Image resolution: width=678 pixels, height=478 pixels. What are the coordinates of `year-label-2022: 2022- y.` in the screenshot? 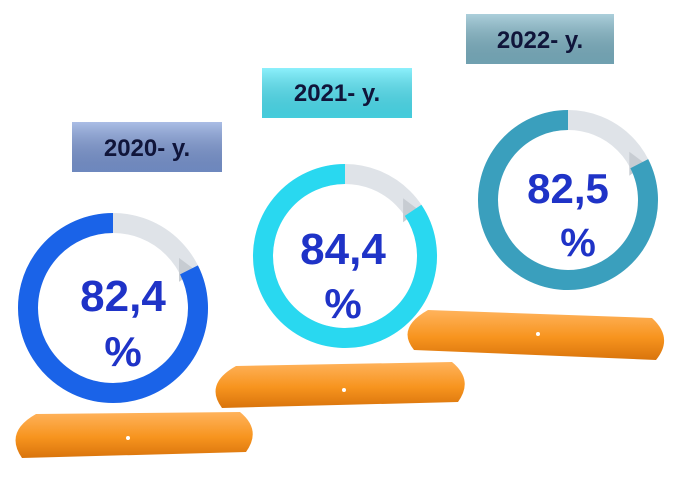 It's located at (540, 40).